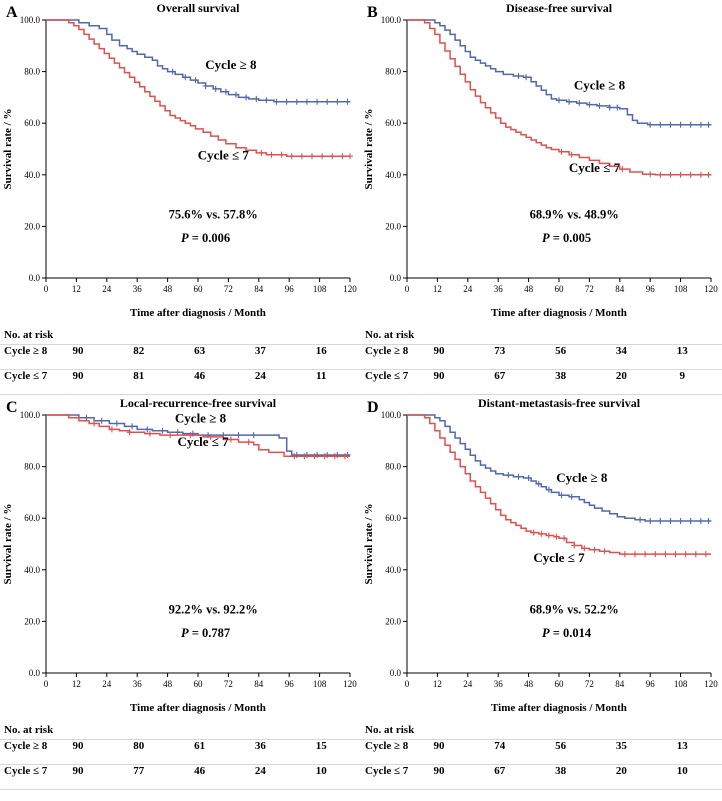 This screenshot has width=722, height=801. What do you see at coordinates (393, 72) in the screenshot?
I see `y-tick-label: 80.0` at bounding box center [393, 72].